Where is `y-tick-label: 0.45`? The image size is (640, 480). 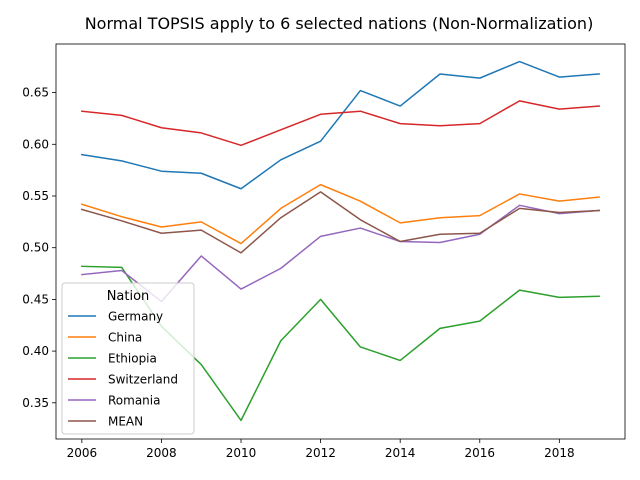
y-tick-label: 0.45 is located at coordinates (35, 299).